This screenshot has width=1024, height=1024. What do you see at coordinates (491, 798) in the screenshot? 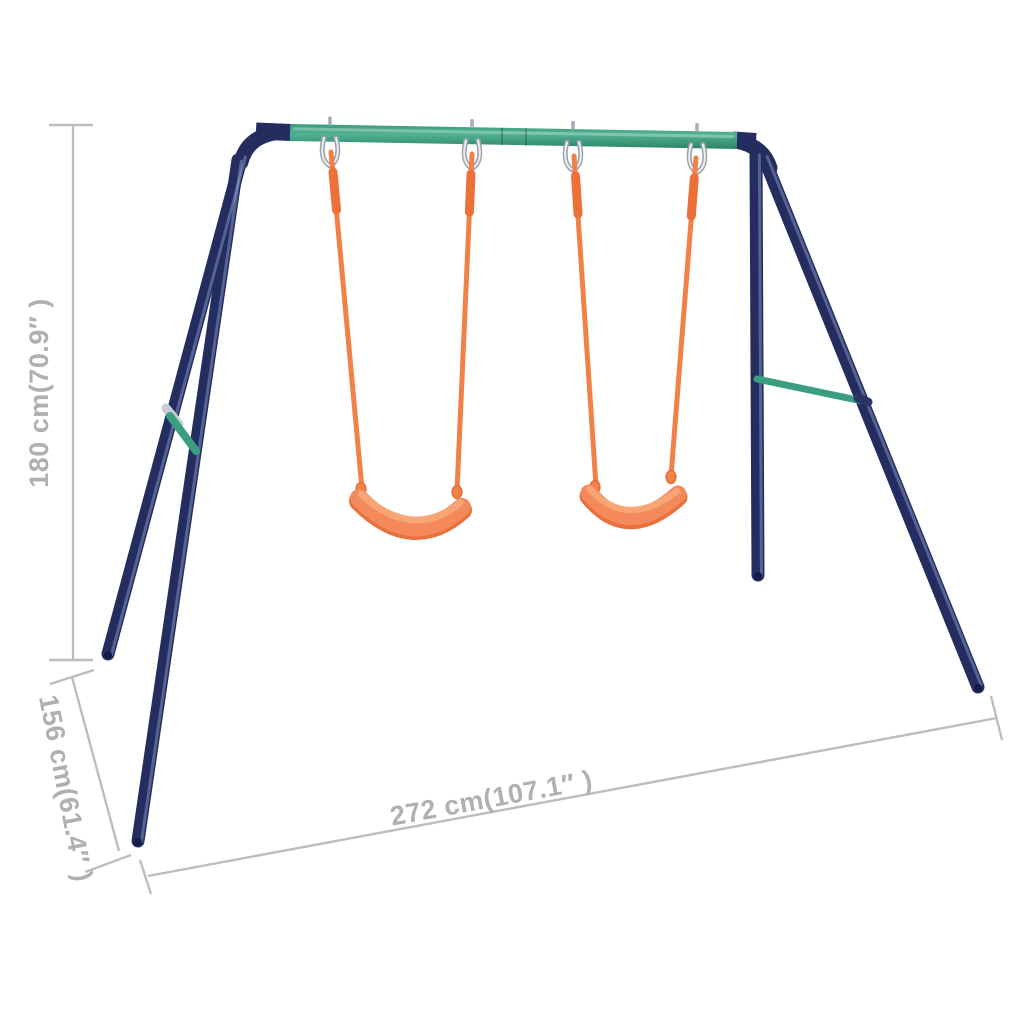
I see `width-dimension-label: 272 cm(107.1″ )` at bounding box center [491, 798].